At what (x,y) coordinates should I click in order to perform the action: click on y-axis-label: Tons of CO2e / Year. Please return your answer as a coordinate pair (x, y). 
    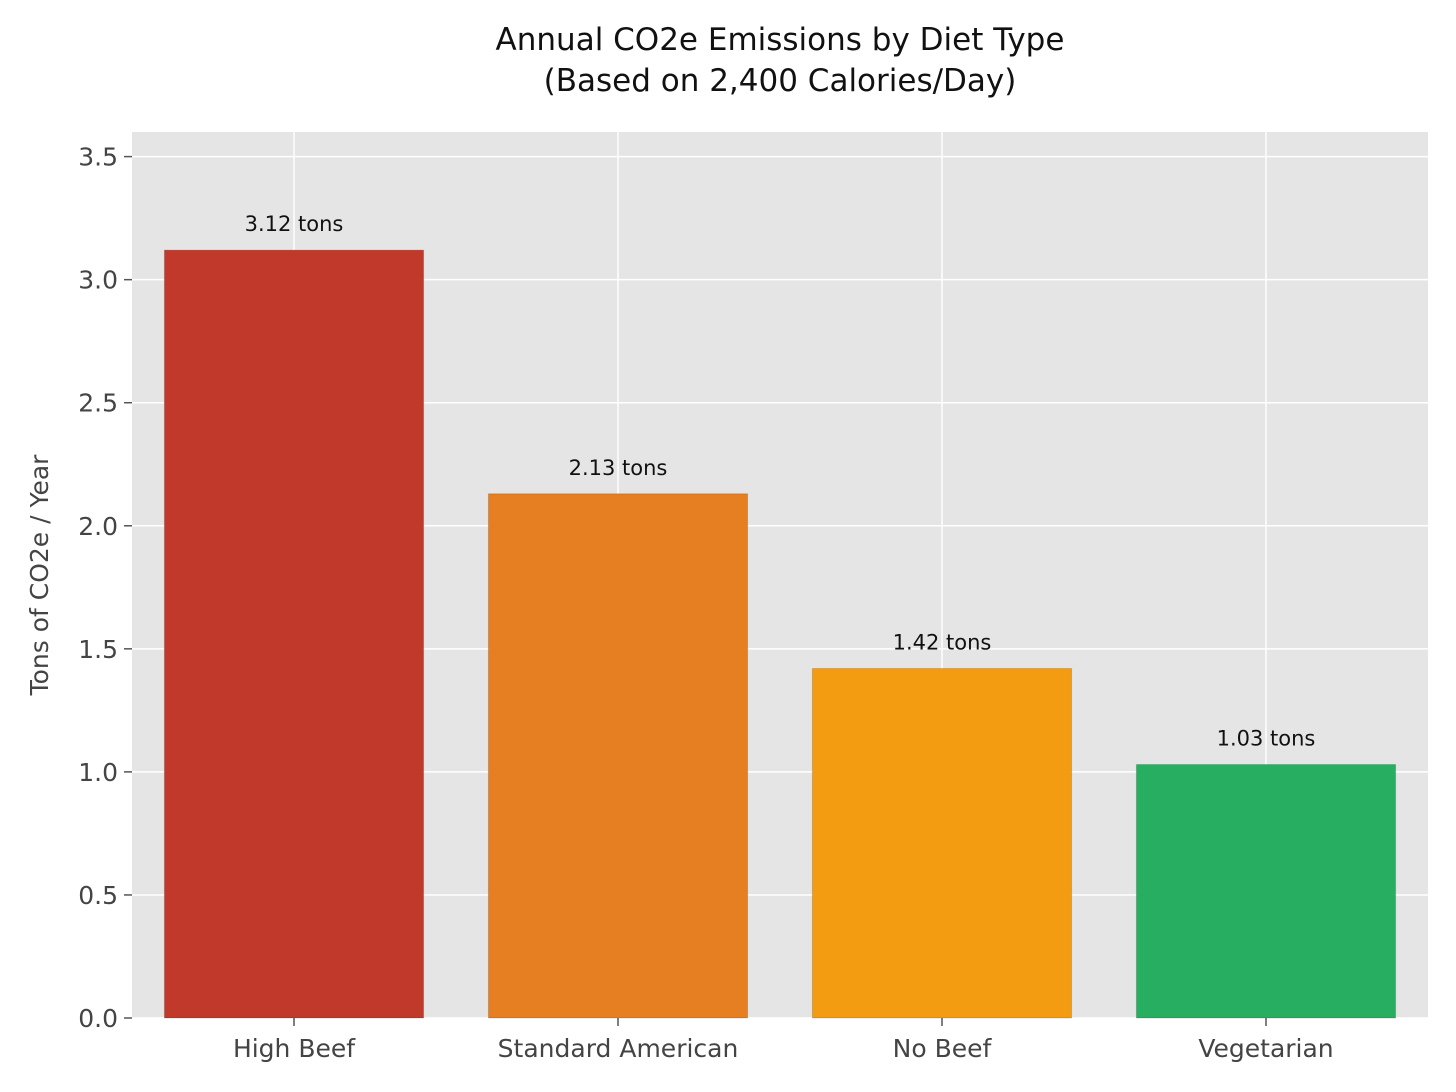
    Looking at the image, I should click on (39, 575).